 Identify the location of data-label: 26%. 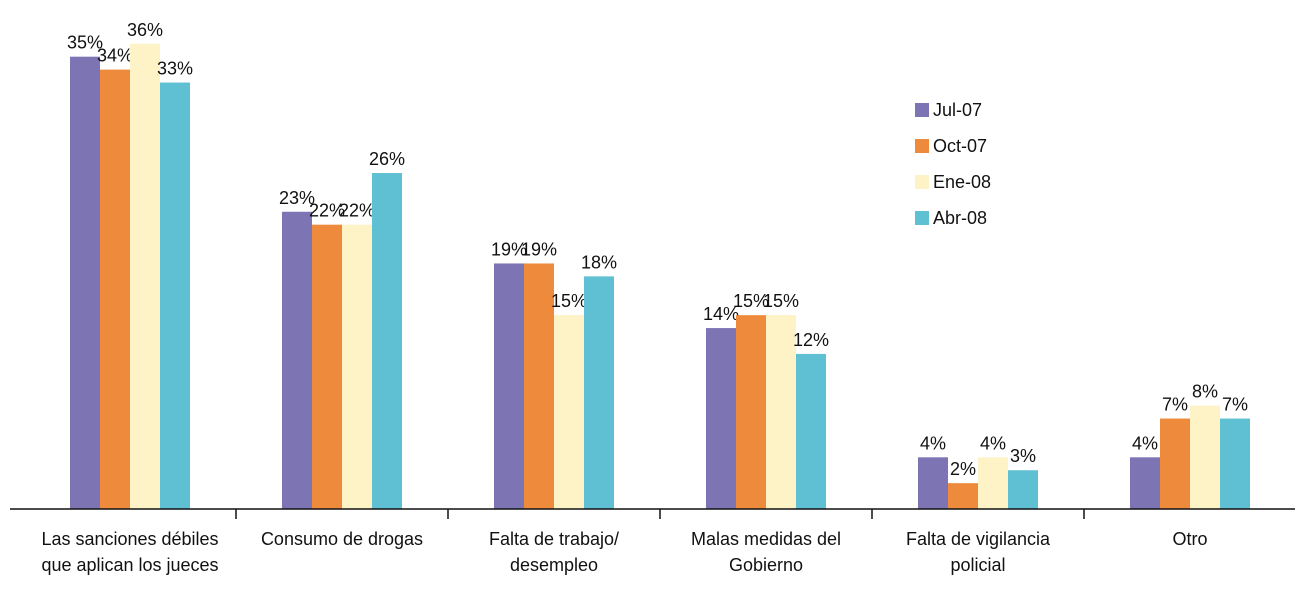
(387, 159).